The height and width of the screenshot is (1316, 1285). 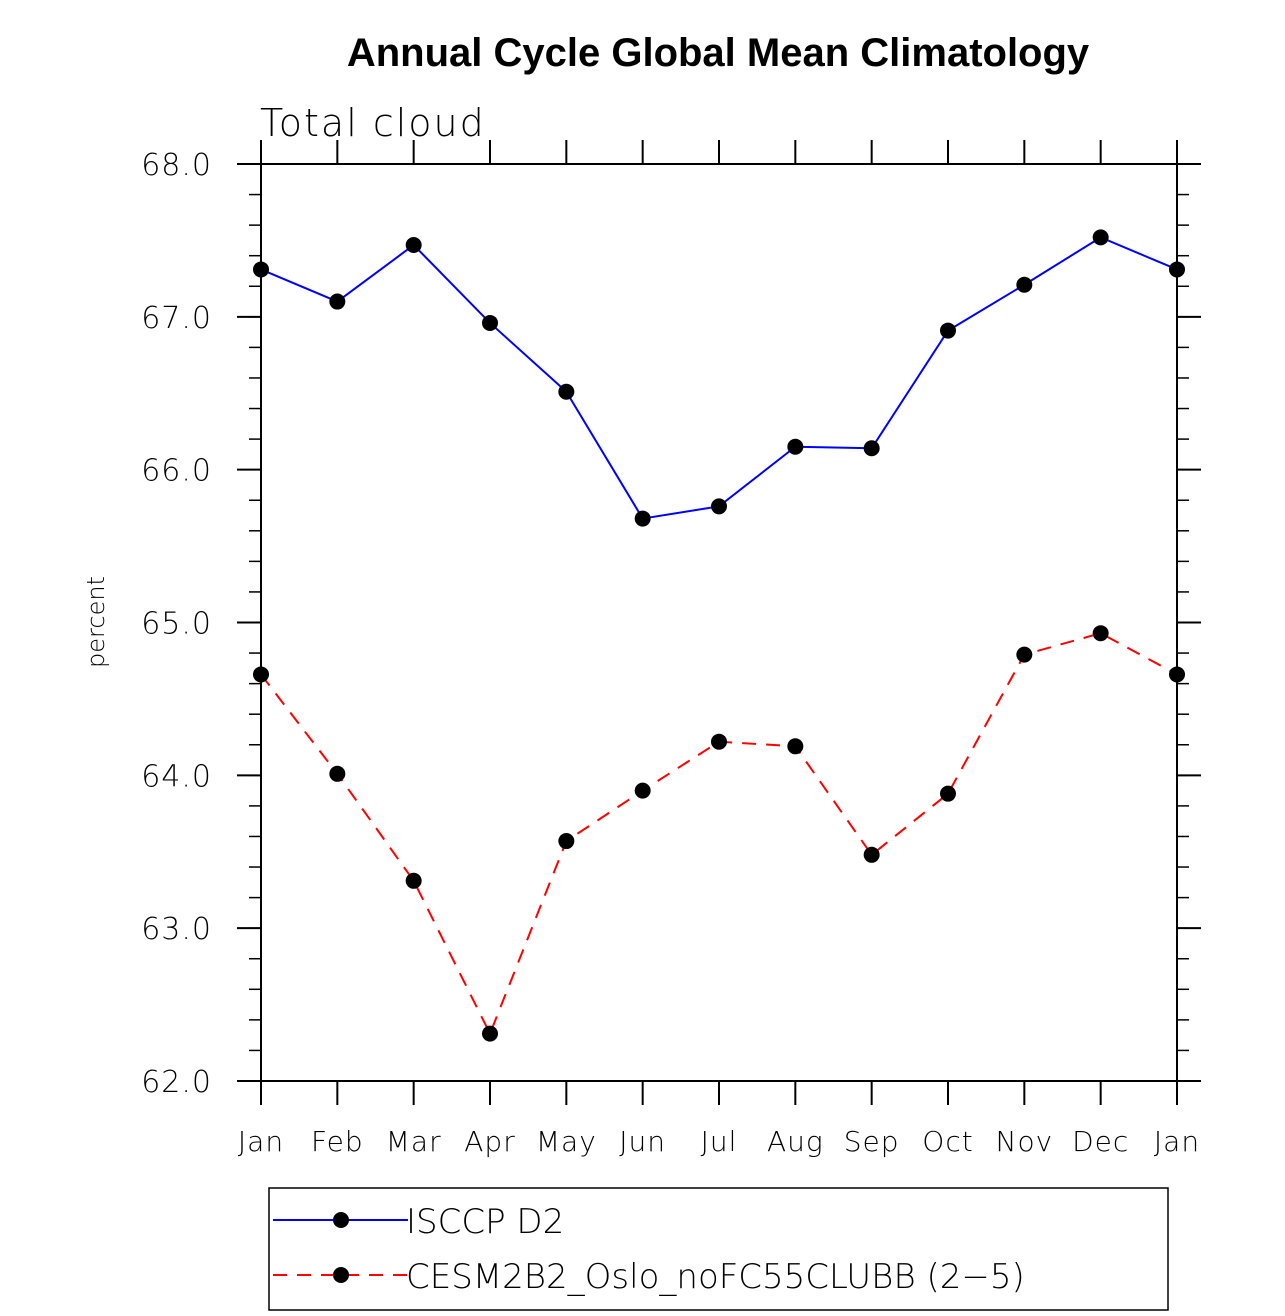 What do you see at coordinates (176, 318) in the screenshot?
I see `y-tick-label: 67.0` at bounding box center [176, 318].